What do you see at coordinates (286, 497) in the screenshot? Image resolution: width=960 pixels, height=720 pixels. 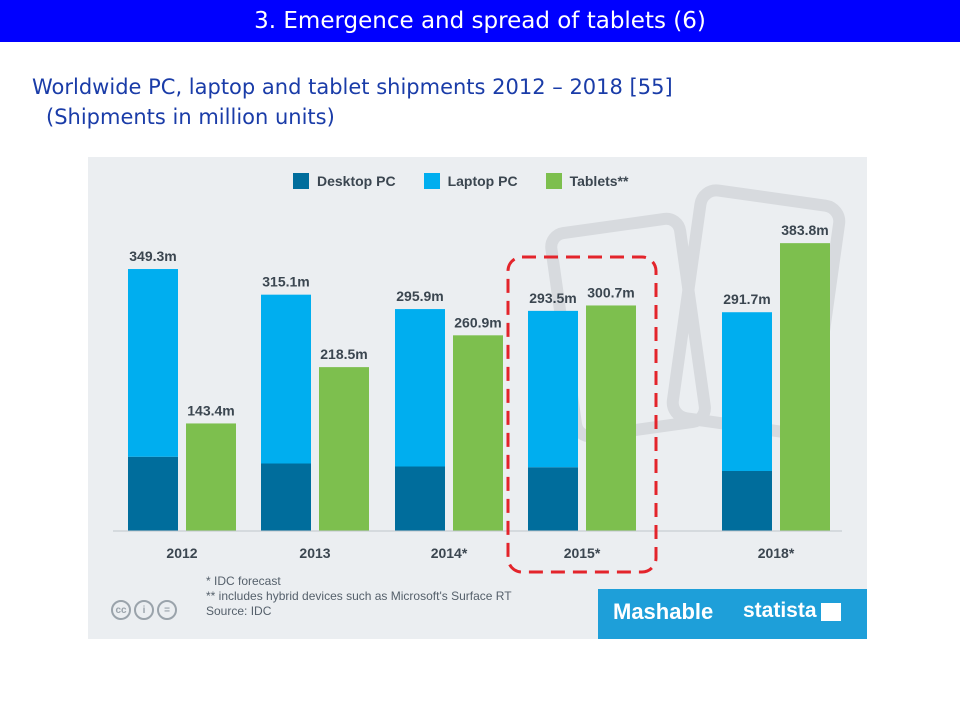 I see `bar-desktop-2013` at bounding box center [286, 497].